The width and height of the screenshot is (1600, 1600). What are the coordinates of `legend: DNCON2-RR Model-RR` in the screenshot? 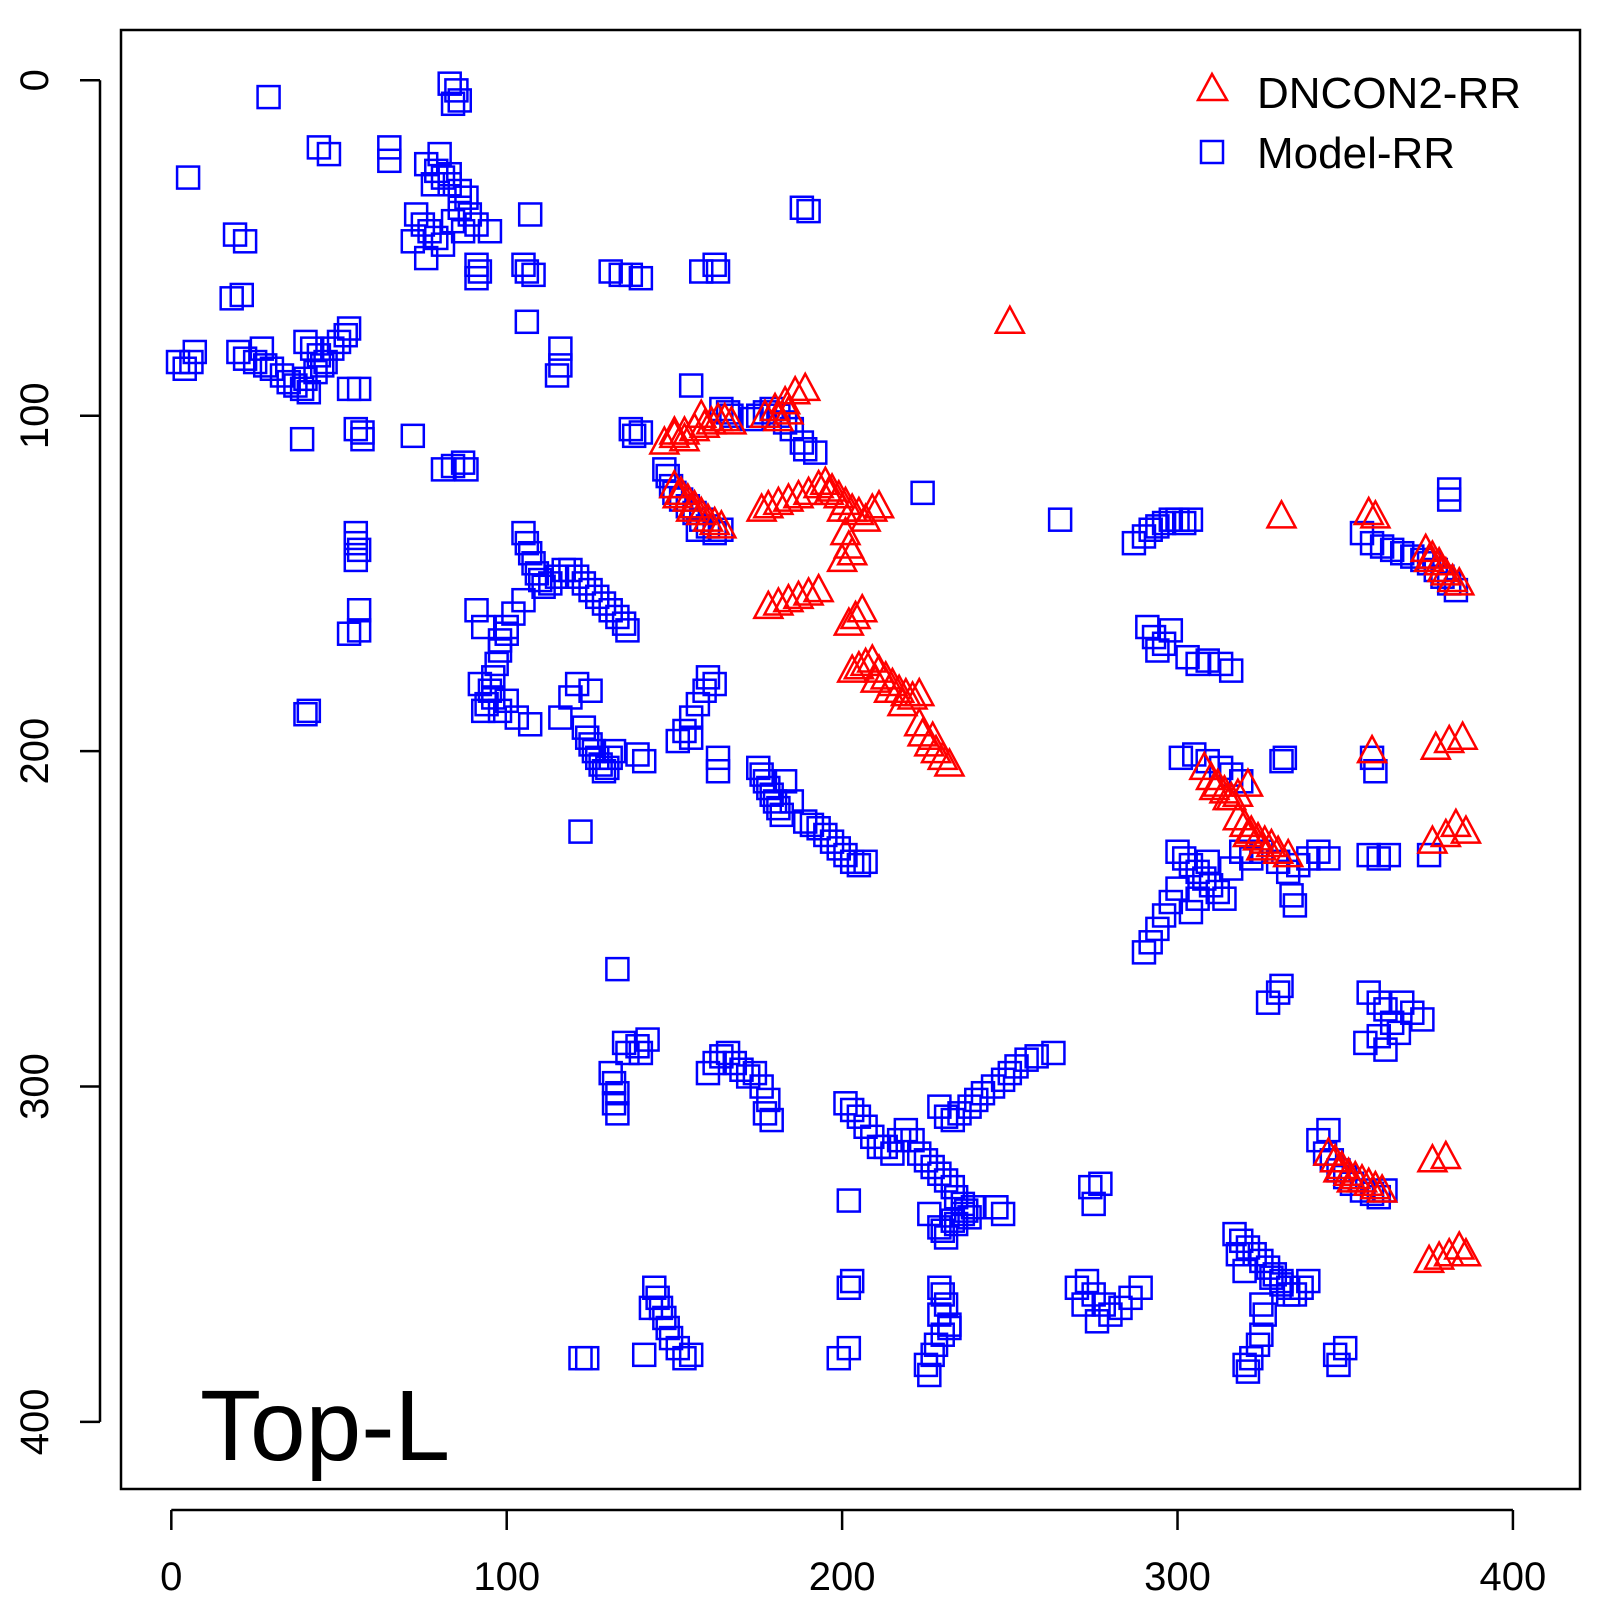 It's located at (1358, 123).